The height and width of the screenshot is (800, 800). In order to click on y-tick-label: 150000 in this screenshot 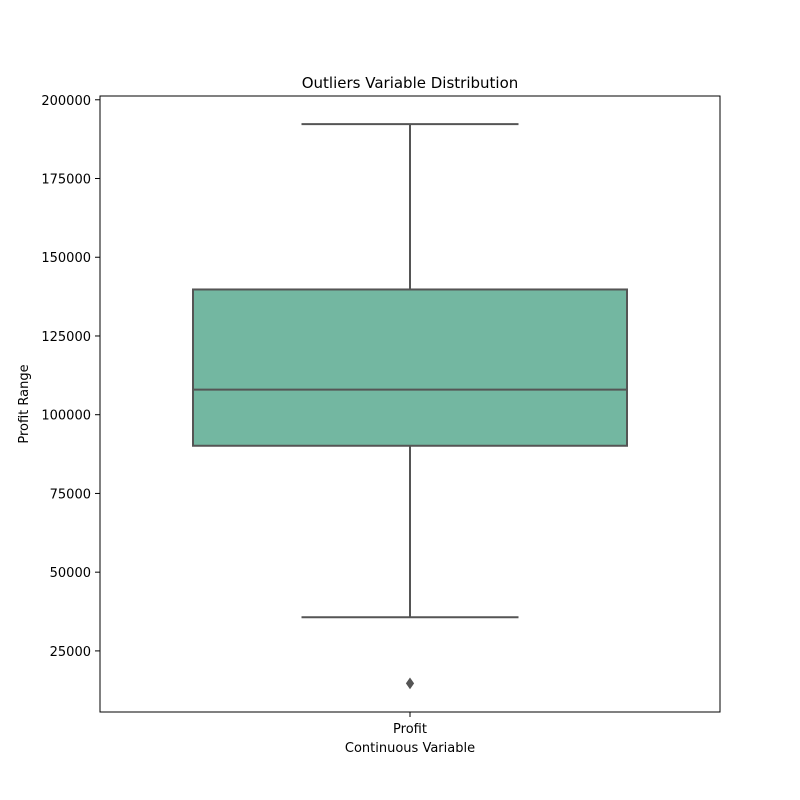, I will do `click(66, 258)`.